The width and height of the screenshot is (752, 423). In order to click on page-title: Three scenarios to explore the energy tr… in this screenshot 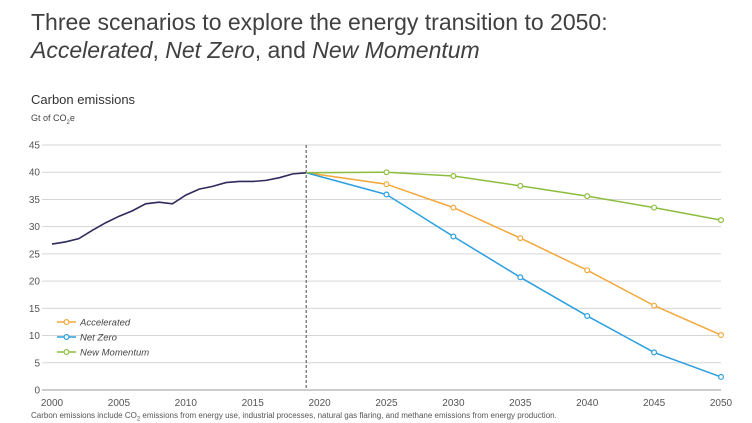, I will do `click(319, 36)`.